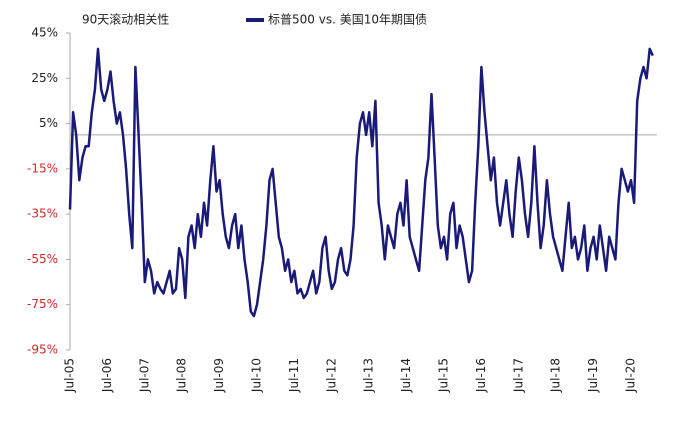  What do you see at coordinates (481, 375) in the screenshot?
I see `x-tick-label: Jul-16` at bounding box center [481, 375].